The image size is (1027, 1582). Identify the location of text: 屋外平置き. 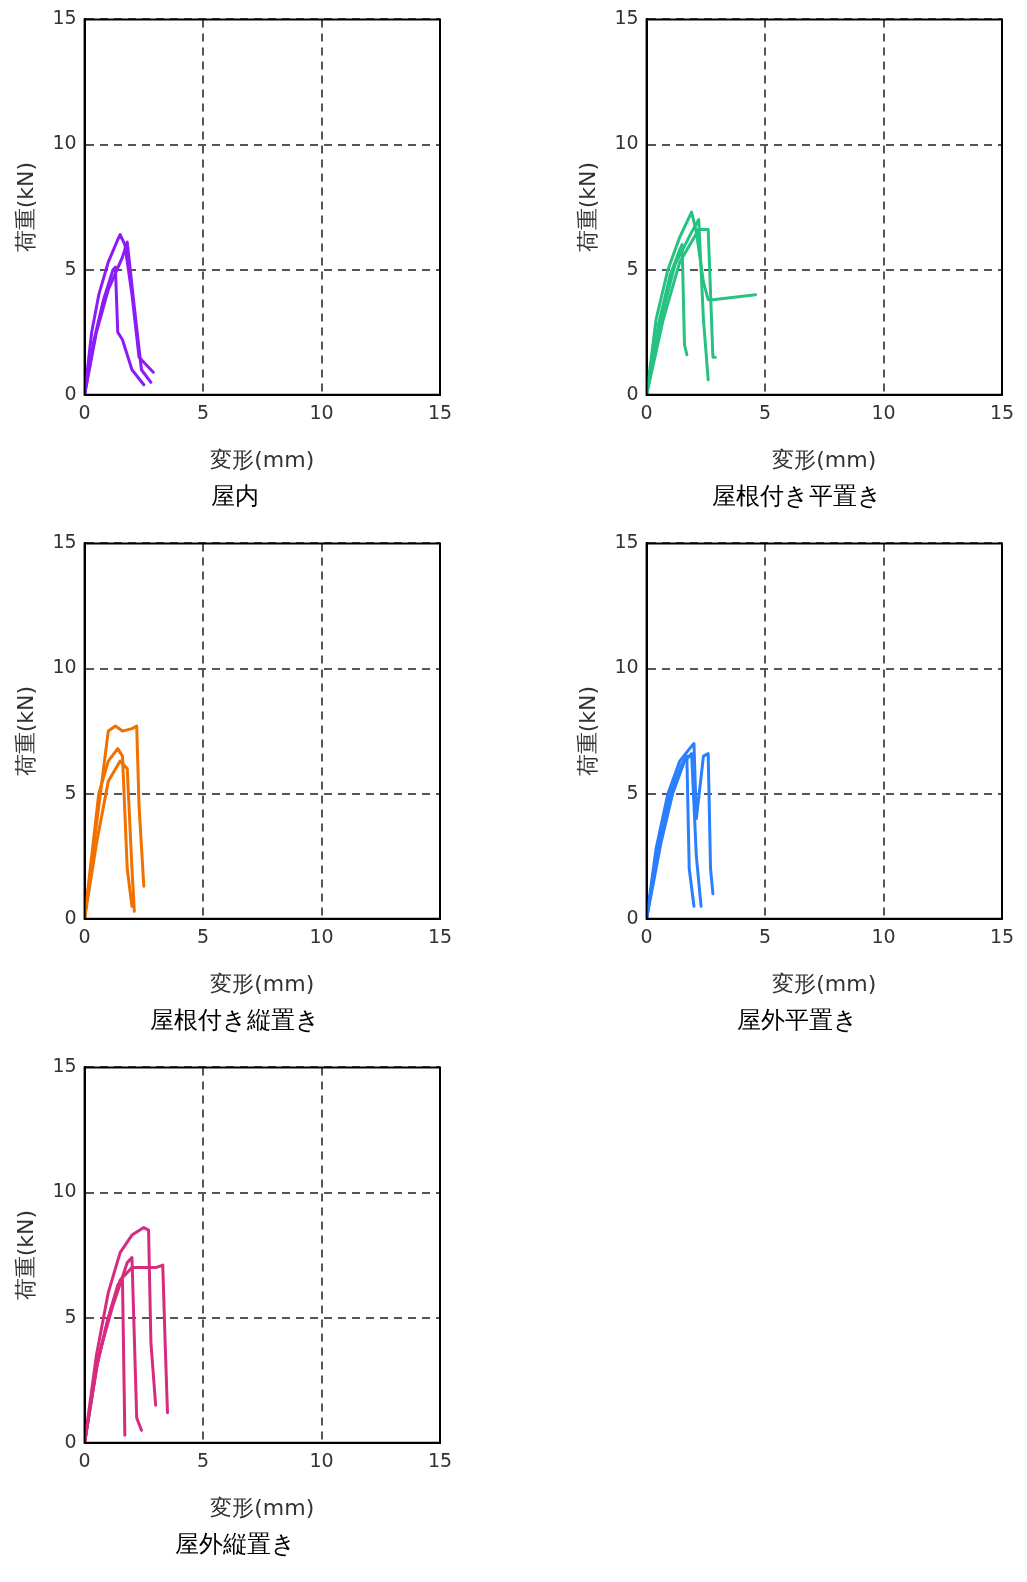
(797, 1020).